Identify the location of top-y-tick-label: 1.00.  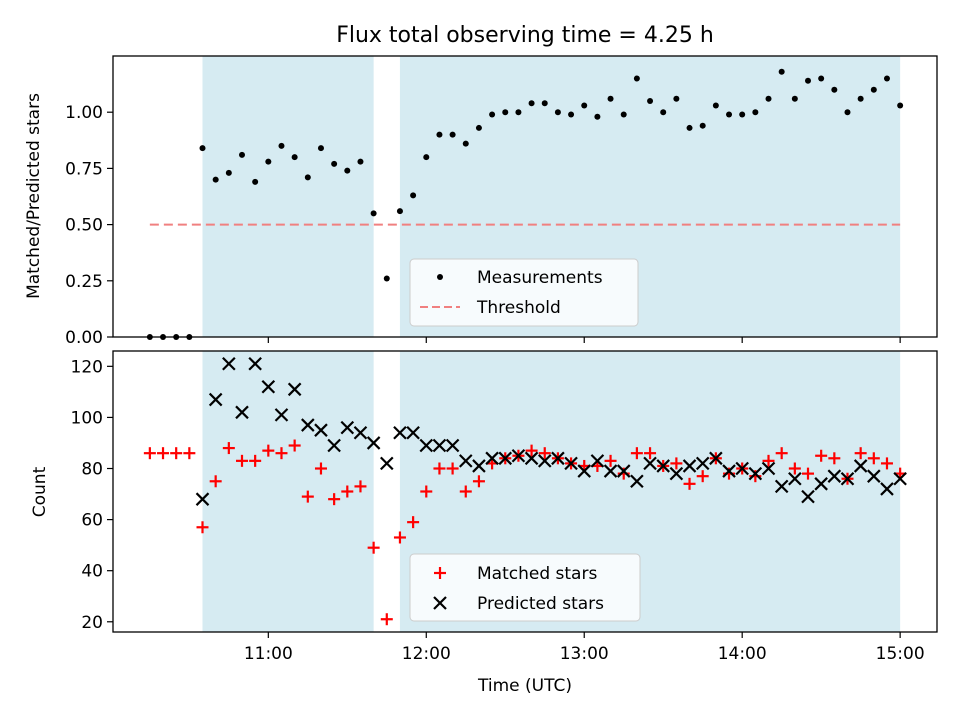
(84, 113).